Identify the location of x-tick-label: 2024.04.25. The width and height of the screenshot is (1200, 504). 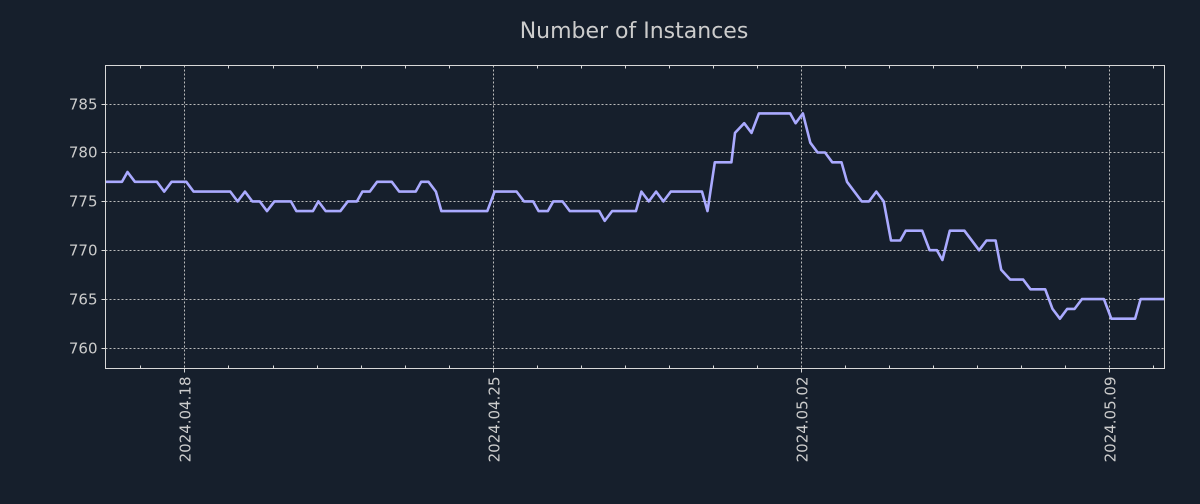
(495, 420).